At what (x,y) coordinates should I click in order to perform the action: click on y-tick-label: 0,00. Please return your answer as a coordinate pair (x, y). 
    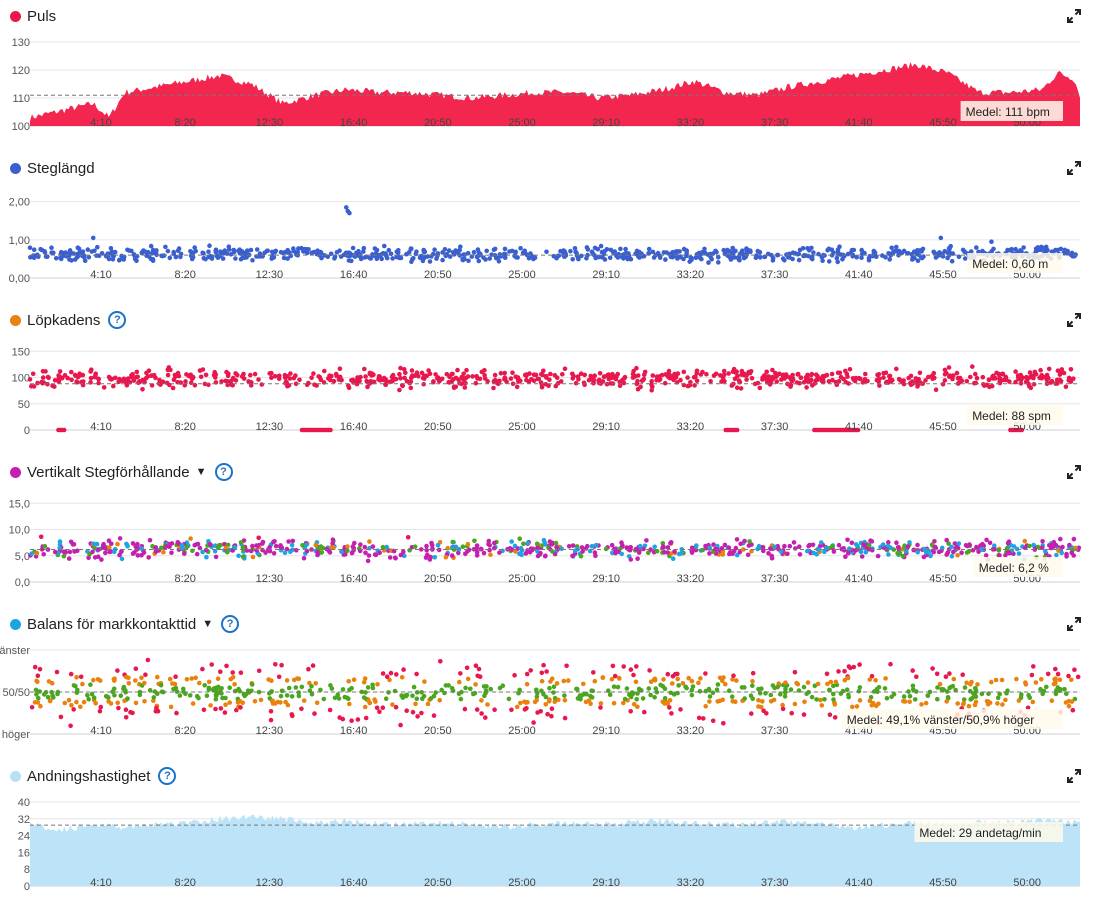
    Looking at the image, I should click on (19, 279).